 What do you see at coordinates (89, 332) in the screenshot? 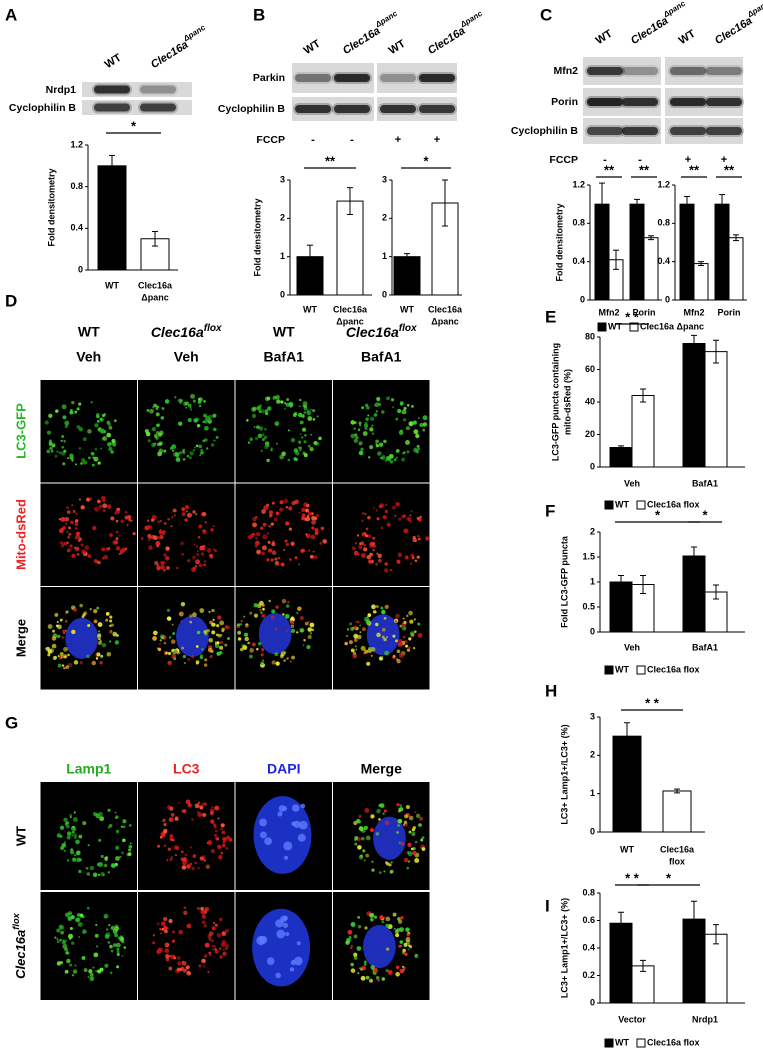
I see `column-header: WT` at bounding box center [89, 332].